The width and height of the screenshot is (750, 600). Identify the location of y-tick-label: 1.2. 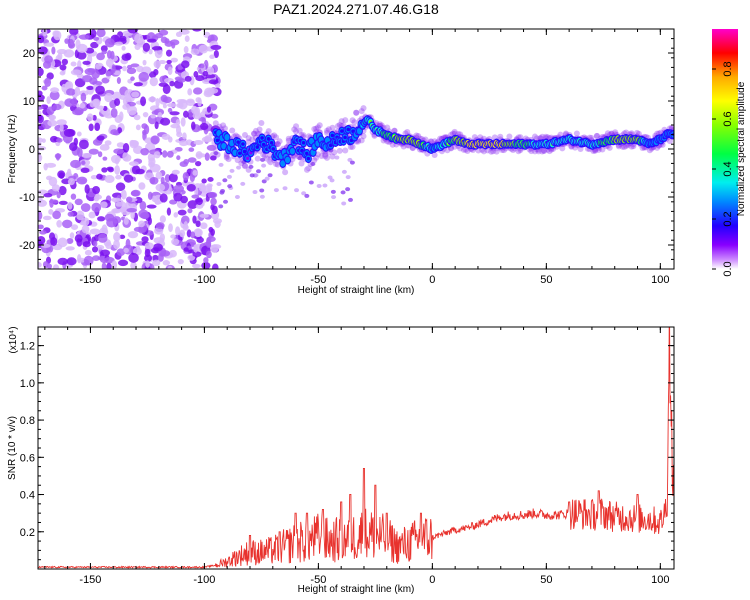
(27, 347).